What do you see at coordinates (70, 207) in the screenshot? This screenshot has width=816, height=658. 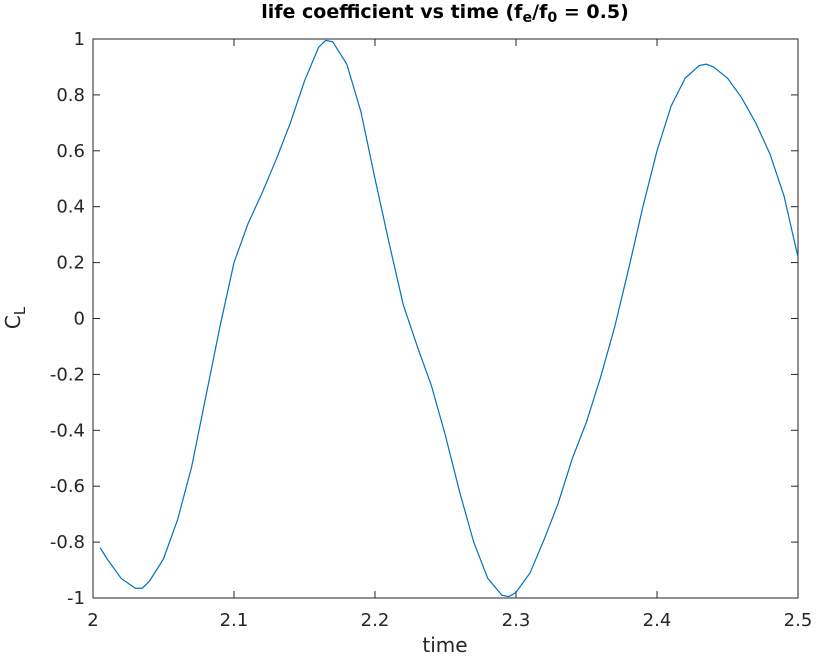 I see `y-tick-label: 0.4` at bounding box center [70, 207].